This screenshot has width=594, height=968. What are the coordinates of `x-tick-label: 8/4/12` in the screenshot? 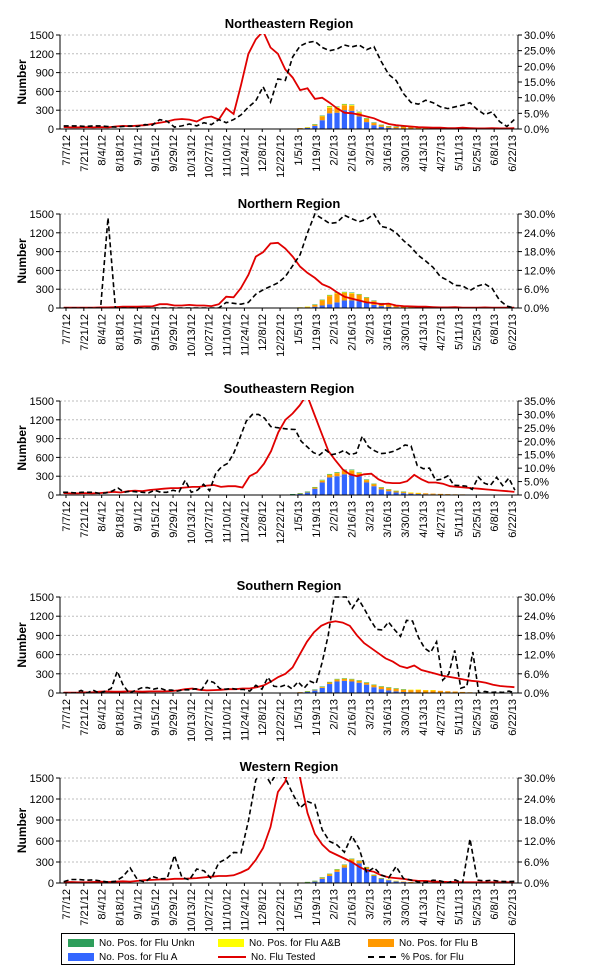 It's located at (103, 329).